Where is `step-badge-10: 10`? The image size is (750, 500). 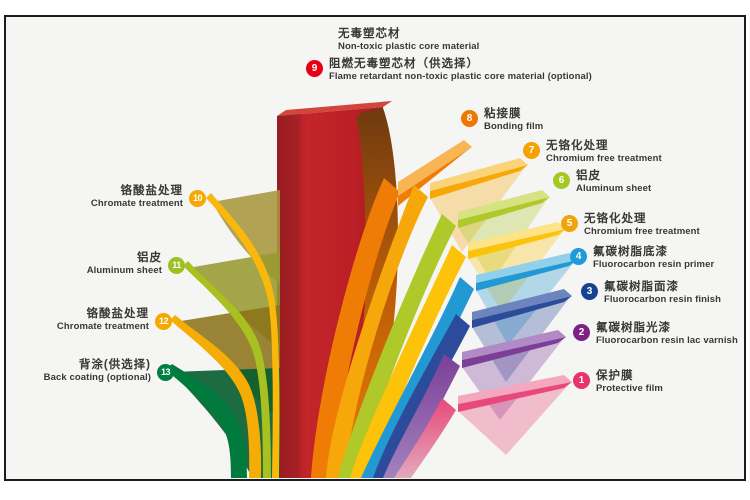 step-badge-10: 10 is located at coordinates (197, 198).